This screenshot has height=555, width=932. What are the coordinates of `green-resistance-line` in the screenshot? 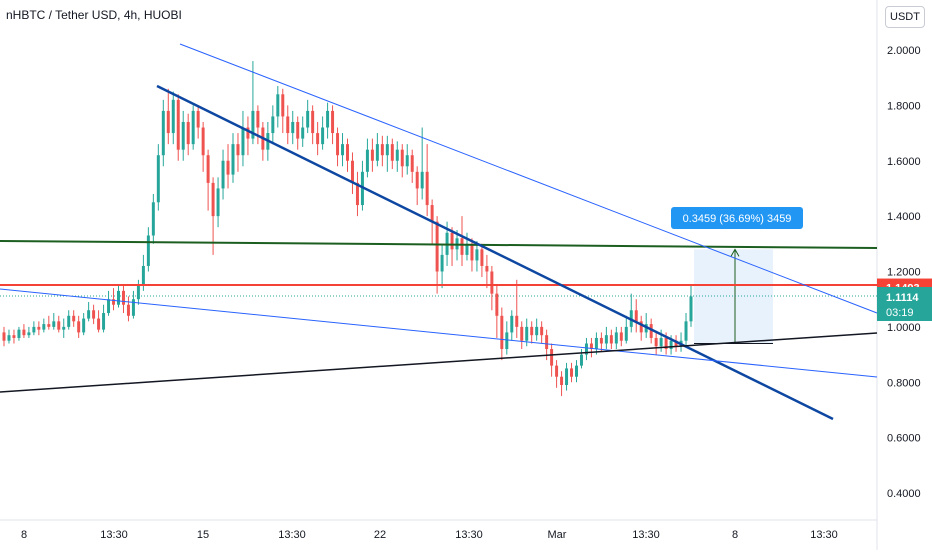 It's located at (439, 244).